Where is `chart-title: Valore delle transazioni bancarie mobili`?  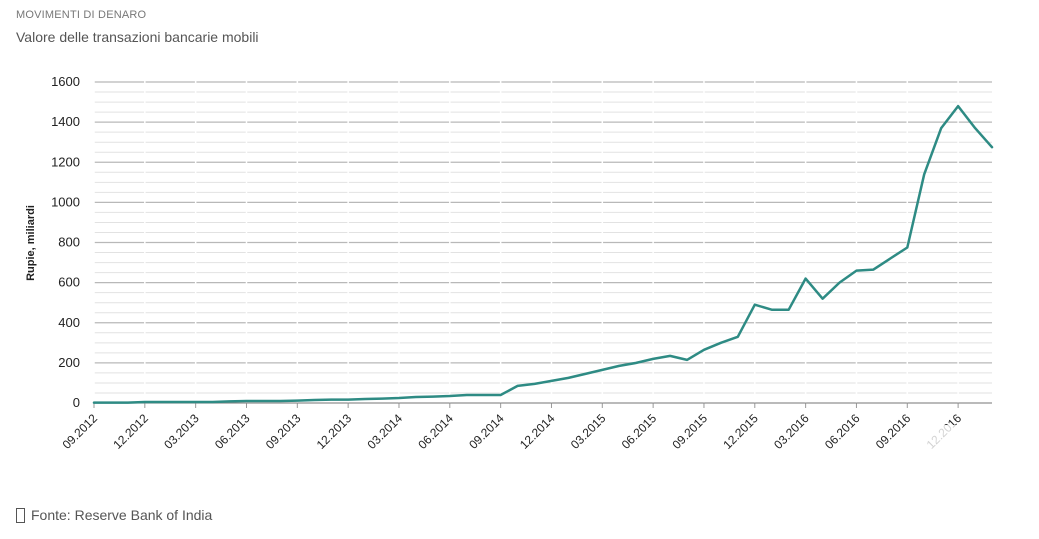
chart-title: Valore delle transazioni bancarie mobili is located at coordinates (137, 37).